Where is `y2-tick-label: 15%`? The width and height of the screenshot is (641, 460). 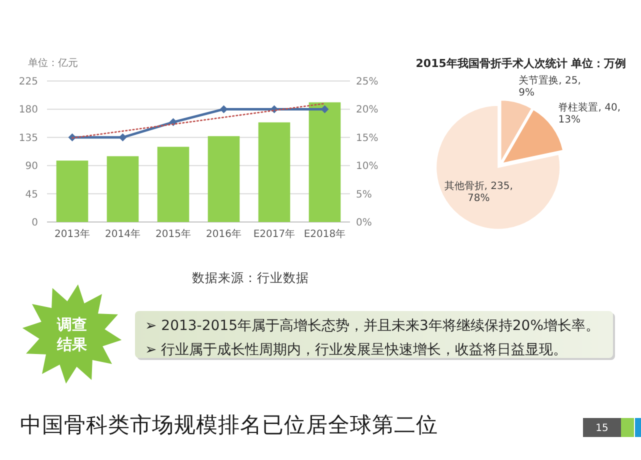
y2-tick-label: 15% is located at coordinates (367, 138).